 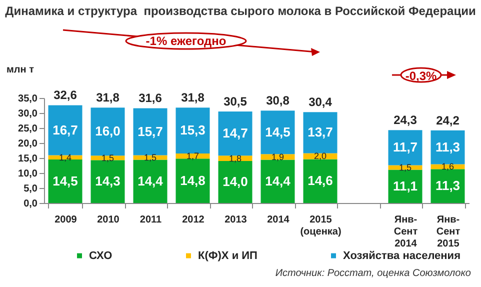 What do you see at coordinates (240, 11) in the screenshot?
I see `chart-title: Динамика и структура производства сырого молока в Российской Федерации` at bounding box center [240, 11].